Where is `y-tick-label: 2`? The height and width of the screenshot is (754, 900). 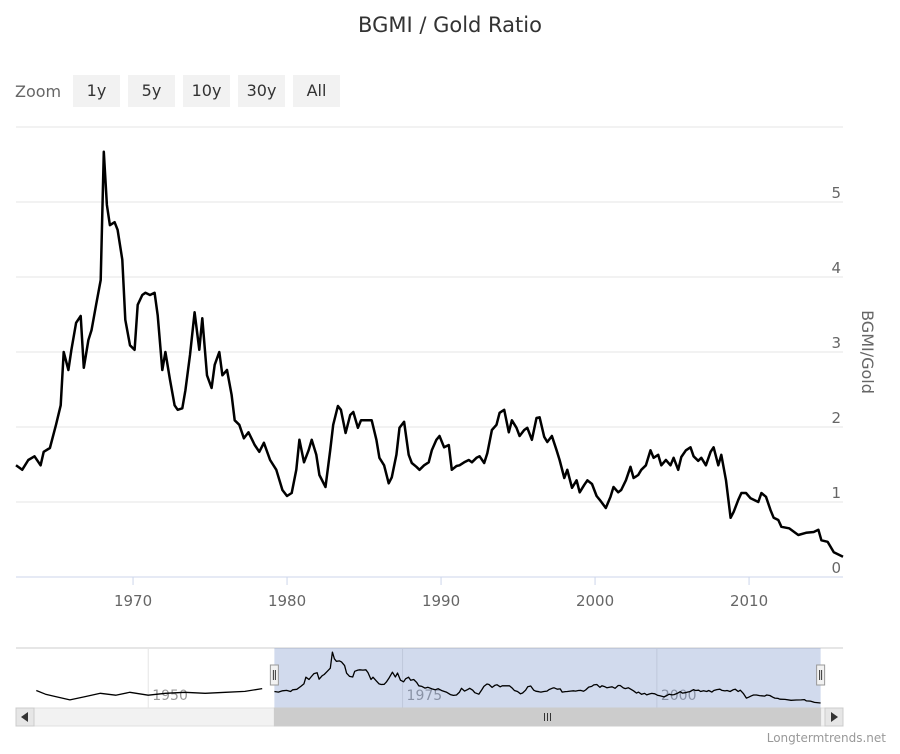 y-tick-label: 2 is located at coordinates (836, 418).